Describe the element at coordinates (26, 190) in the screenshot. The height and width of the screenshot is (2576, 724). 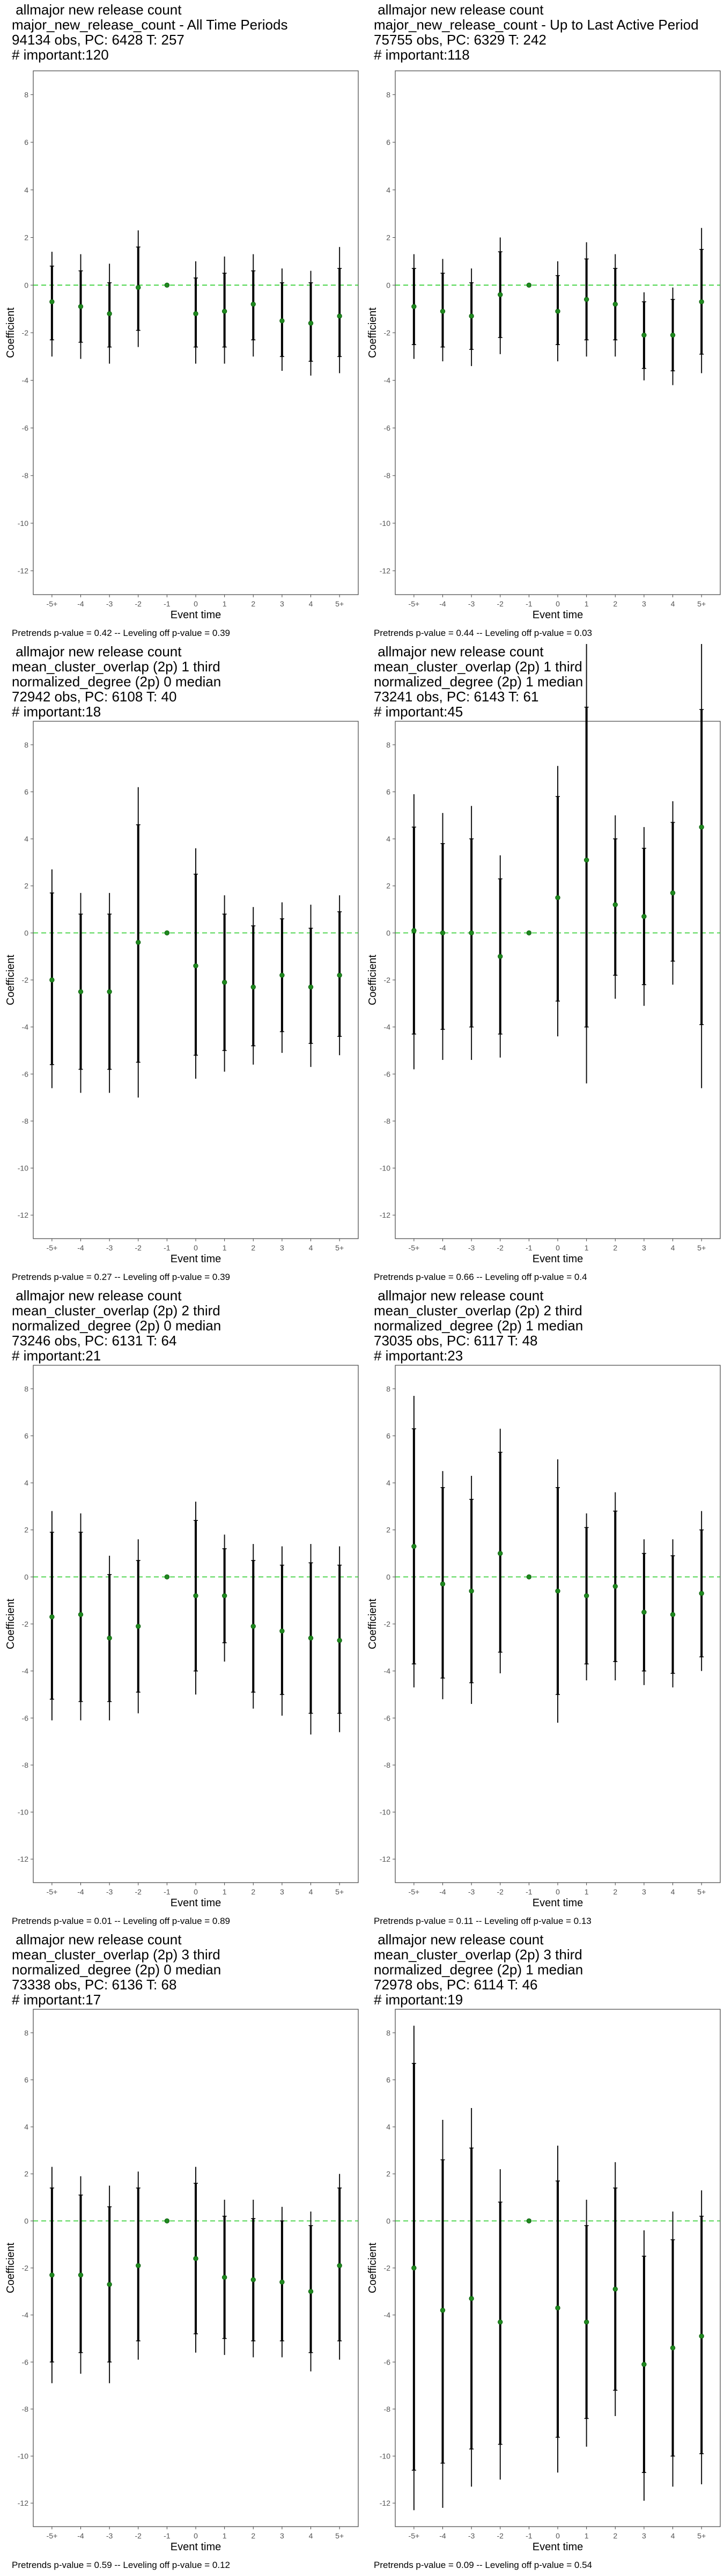
I see `y-tick-label: 4` at that location.